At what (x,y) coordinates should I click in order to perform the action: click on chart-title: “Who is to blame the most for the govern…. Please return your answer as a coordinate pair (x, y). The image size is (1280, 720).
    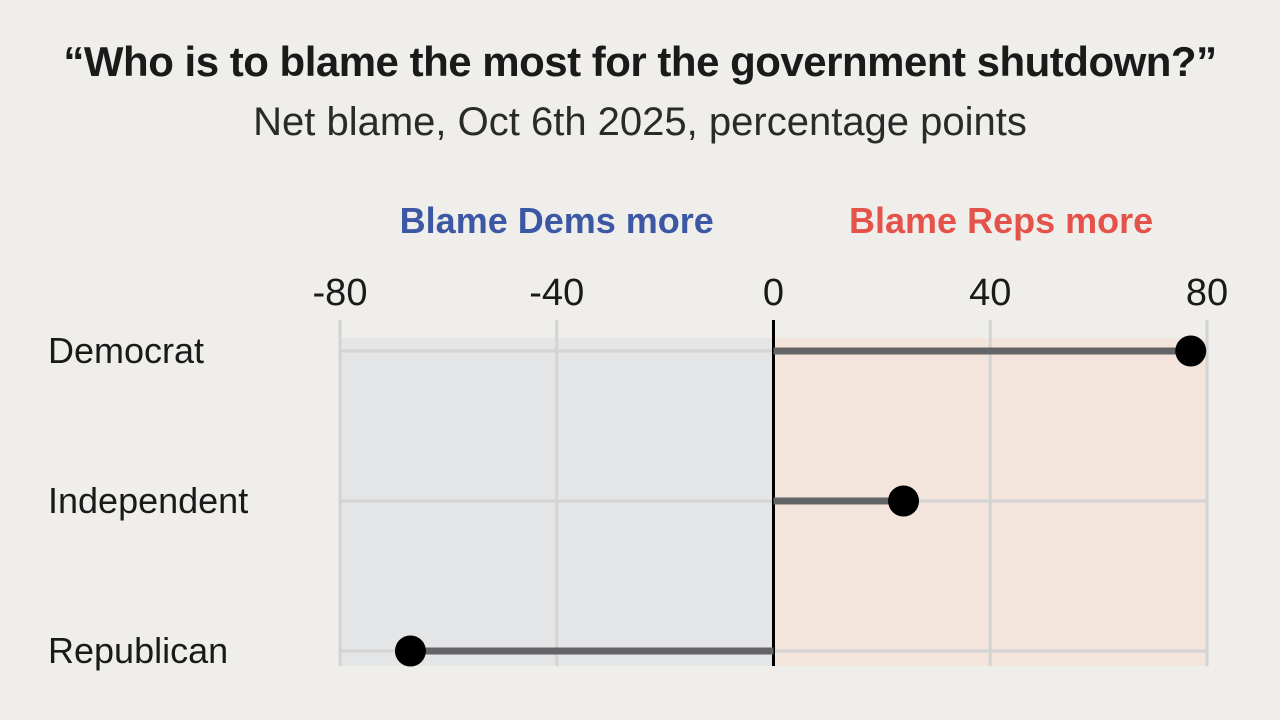
    Looking at the image, I should click on (640, 61).